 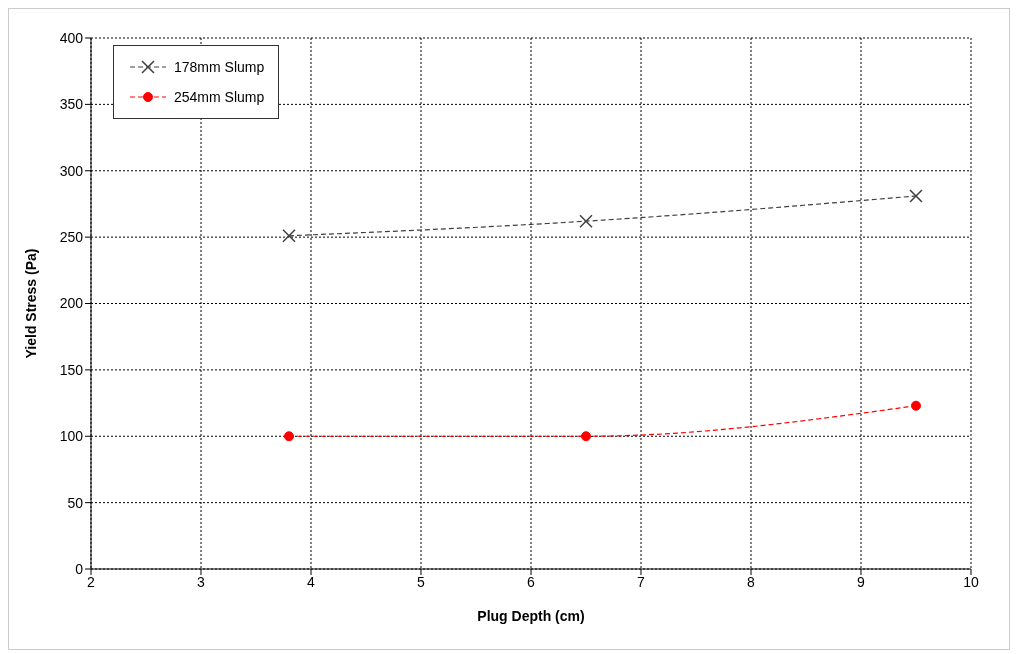 I want to click on y-tick-label: 400, so click(x=71, y=37).